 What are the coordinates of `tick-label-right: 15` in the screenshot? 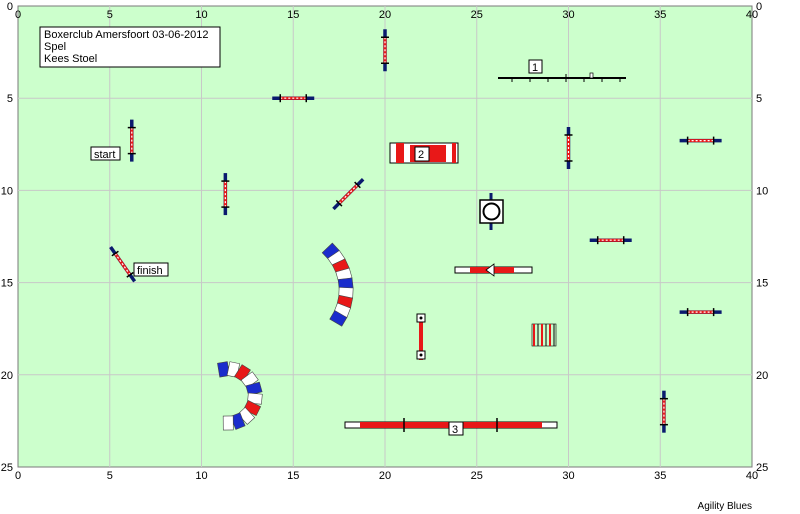 It's located at (762, 284).